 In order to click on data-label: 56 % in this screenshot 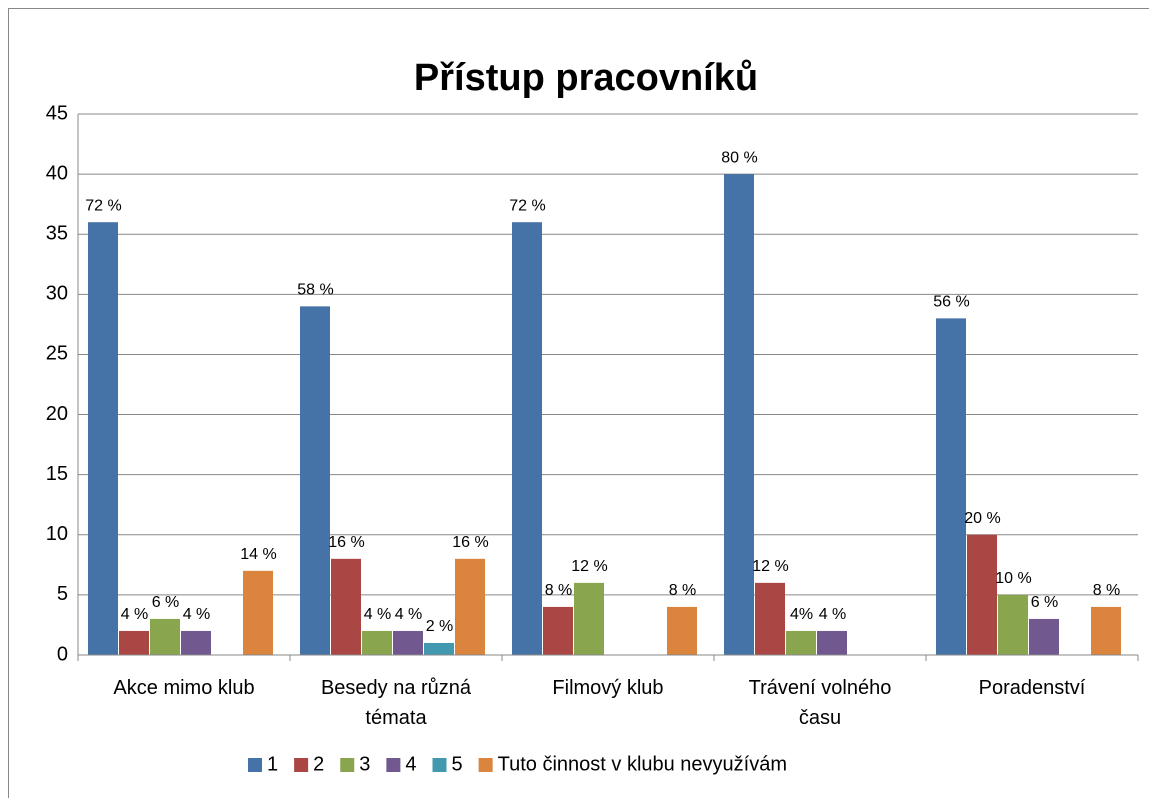, I will do `click(951, 302)`.